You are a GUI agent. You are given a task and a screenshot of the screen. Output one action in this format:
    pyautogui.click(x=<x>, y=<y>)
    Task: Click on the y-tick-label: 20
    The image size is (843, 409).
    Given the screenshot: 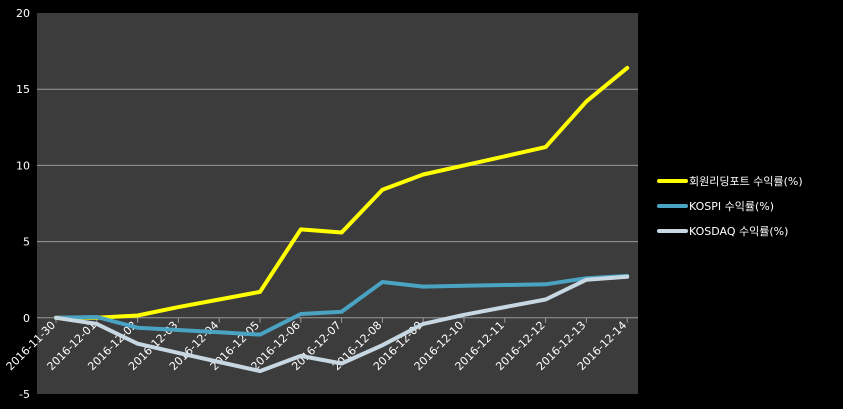 What is the action you would take?
    pyautogui.click(x=23, y=13)
    